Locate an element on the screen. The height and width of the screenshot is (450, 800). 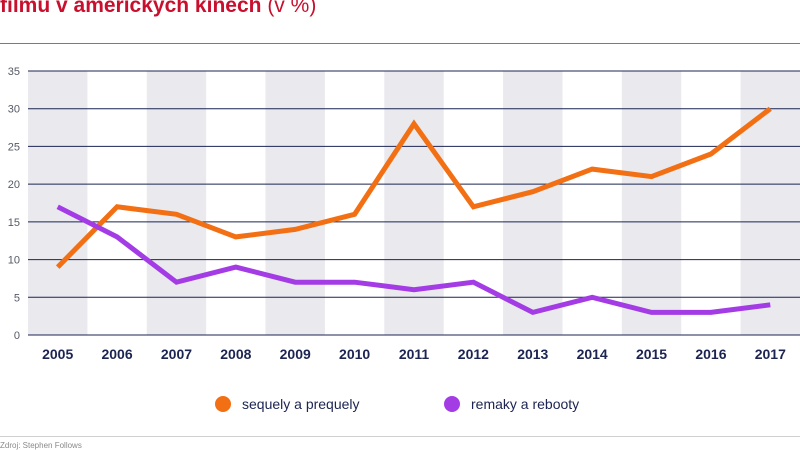
x-tick-label: 2006 is located at coordinates (116, 354).